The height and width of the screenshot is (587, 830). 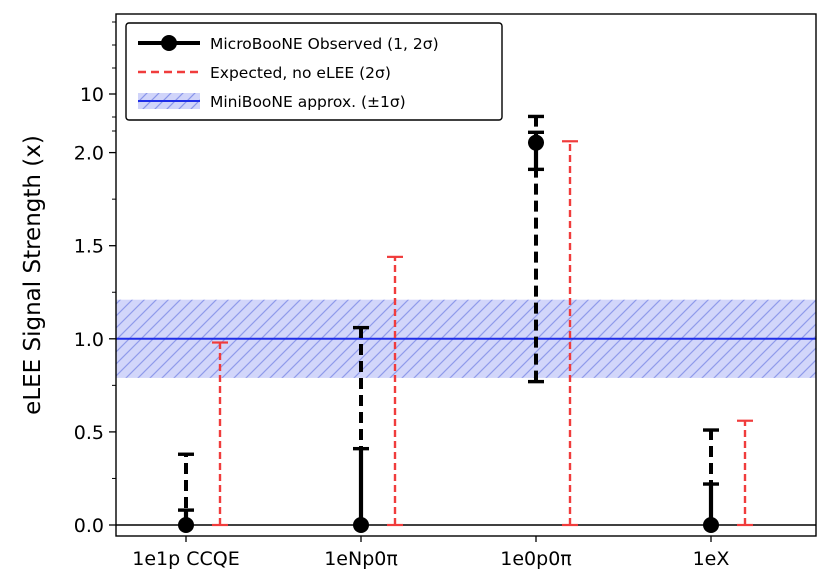 I want to click on miniboone-band-layer, so click(x=466, y=338).